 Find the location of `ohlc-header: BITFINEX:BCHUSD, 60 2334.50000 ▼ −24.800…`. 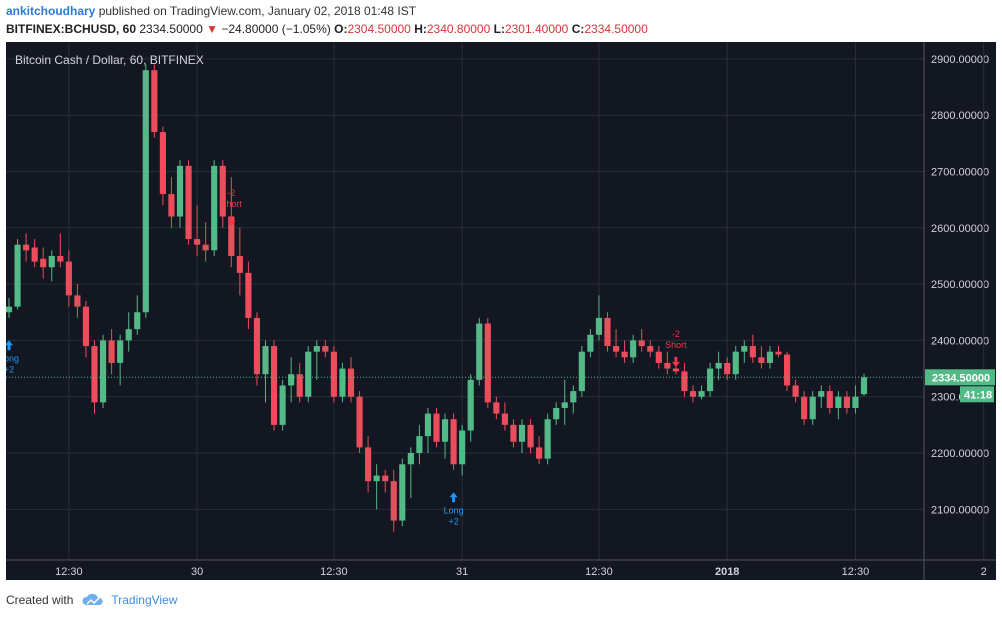

ohlc-header: BITFINEX:BCHUSD, 60 2334.50000 ▼ −24.800… is located at coordinates (327, 29).